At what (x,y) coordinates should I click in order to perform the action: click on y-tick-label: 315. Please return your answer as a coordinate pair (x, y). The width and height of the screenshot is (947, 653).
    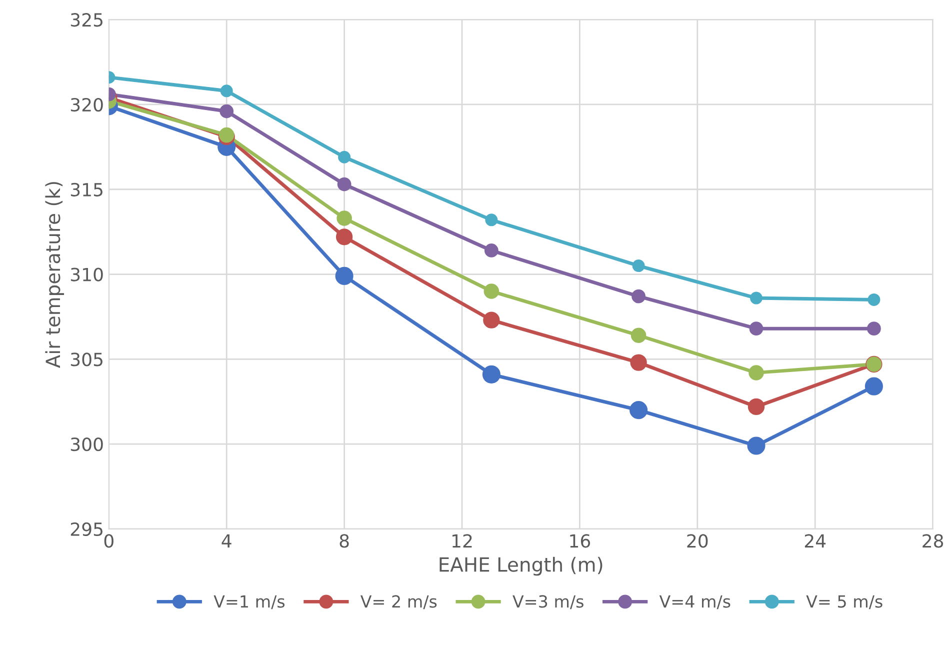
    Looking at the image, I should click on (86, 189).